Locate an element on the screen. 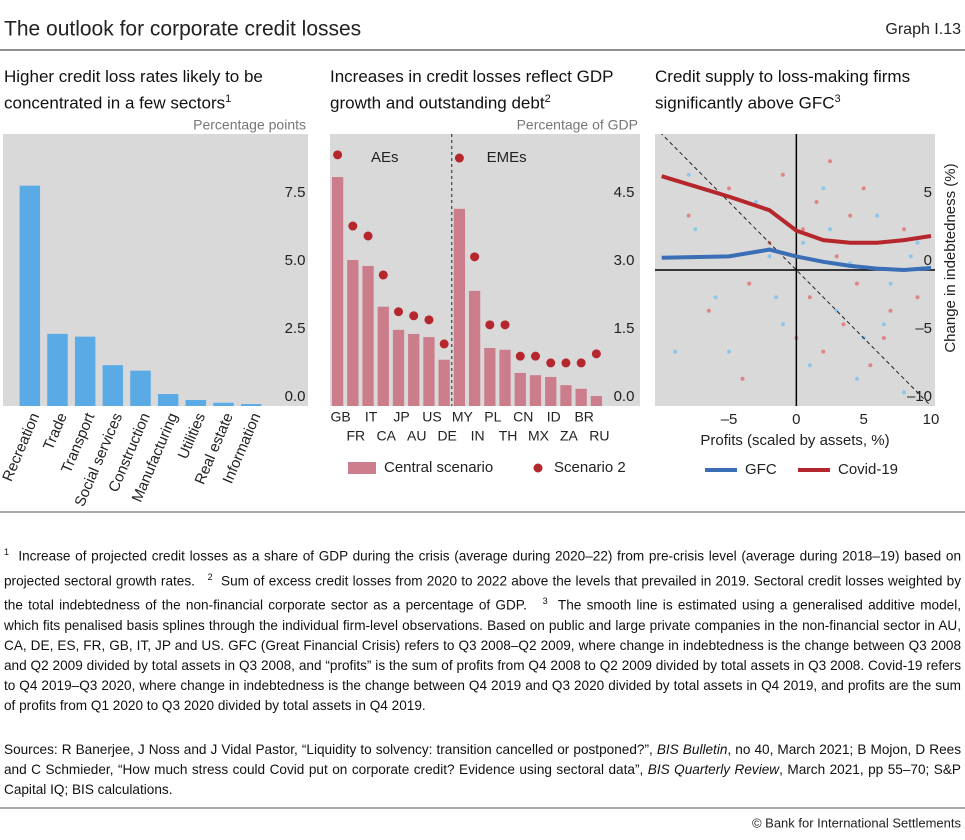 Image resolution: width=965 pixels, height=840 pixels. x-tick-label: MX is located at coordinates (539, 436).